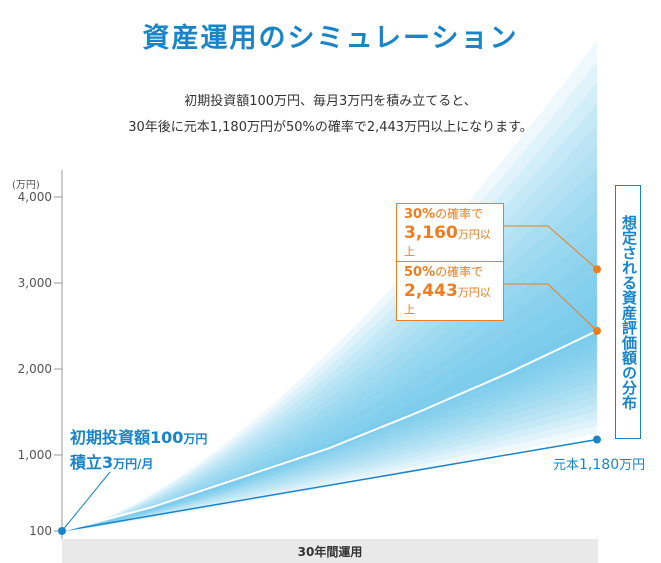  Describe the element at coordinates (459, 214) in the screenshot. I see `annotation-30-text: の確率で` at that location.